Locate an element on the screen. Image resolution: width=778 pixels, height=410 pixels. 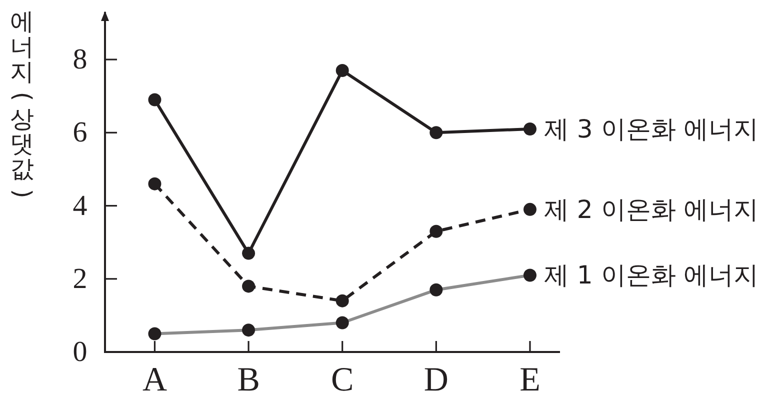
y-tick-label: 0 is located at coordinates (80, 352).